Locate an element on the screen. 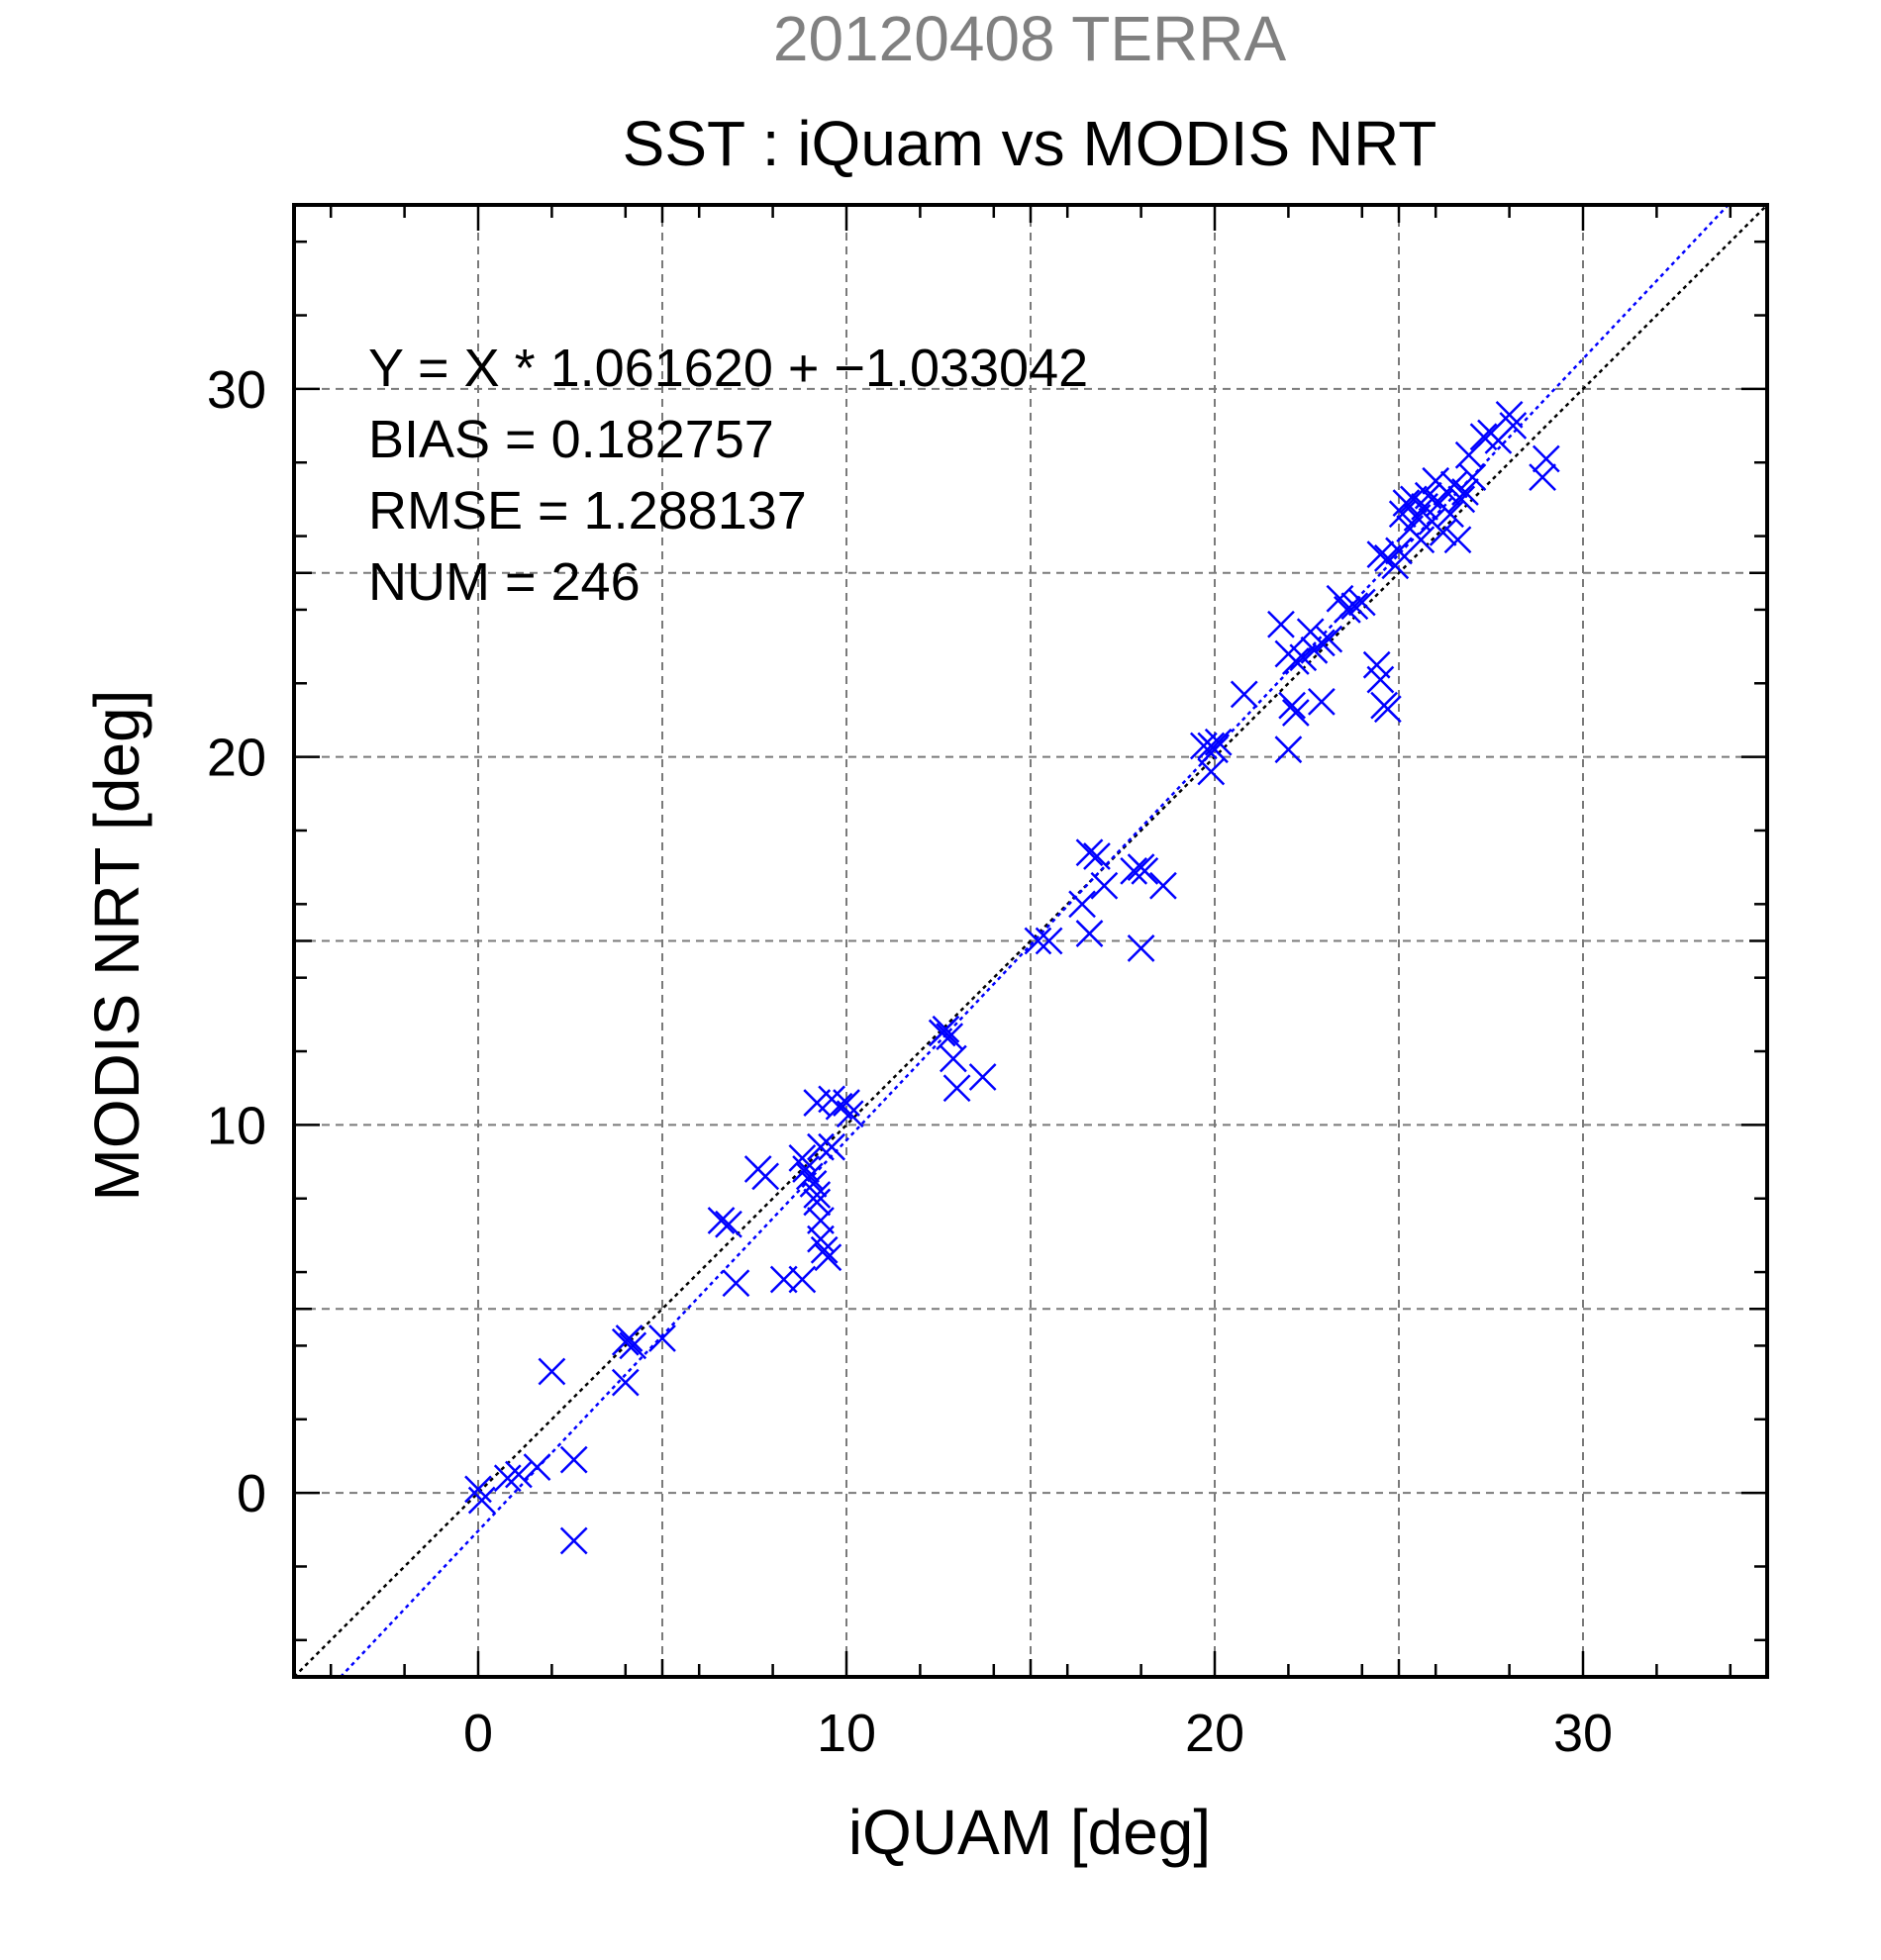 This screenshot has height=1960, width=1881. stats-line: BIAS = 0.182757 is located at coordinates (571, 439).